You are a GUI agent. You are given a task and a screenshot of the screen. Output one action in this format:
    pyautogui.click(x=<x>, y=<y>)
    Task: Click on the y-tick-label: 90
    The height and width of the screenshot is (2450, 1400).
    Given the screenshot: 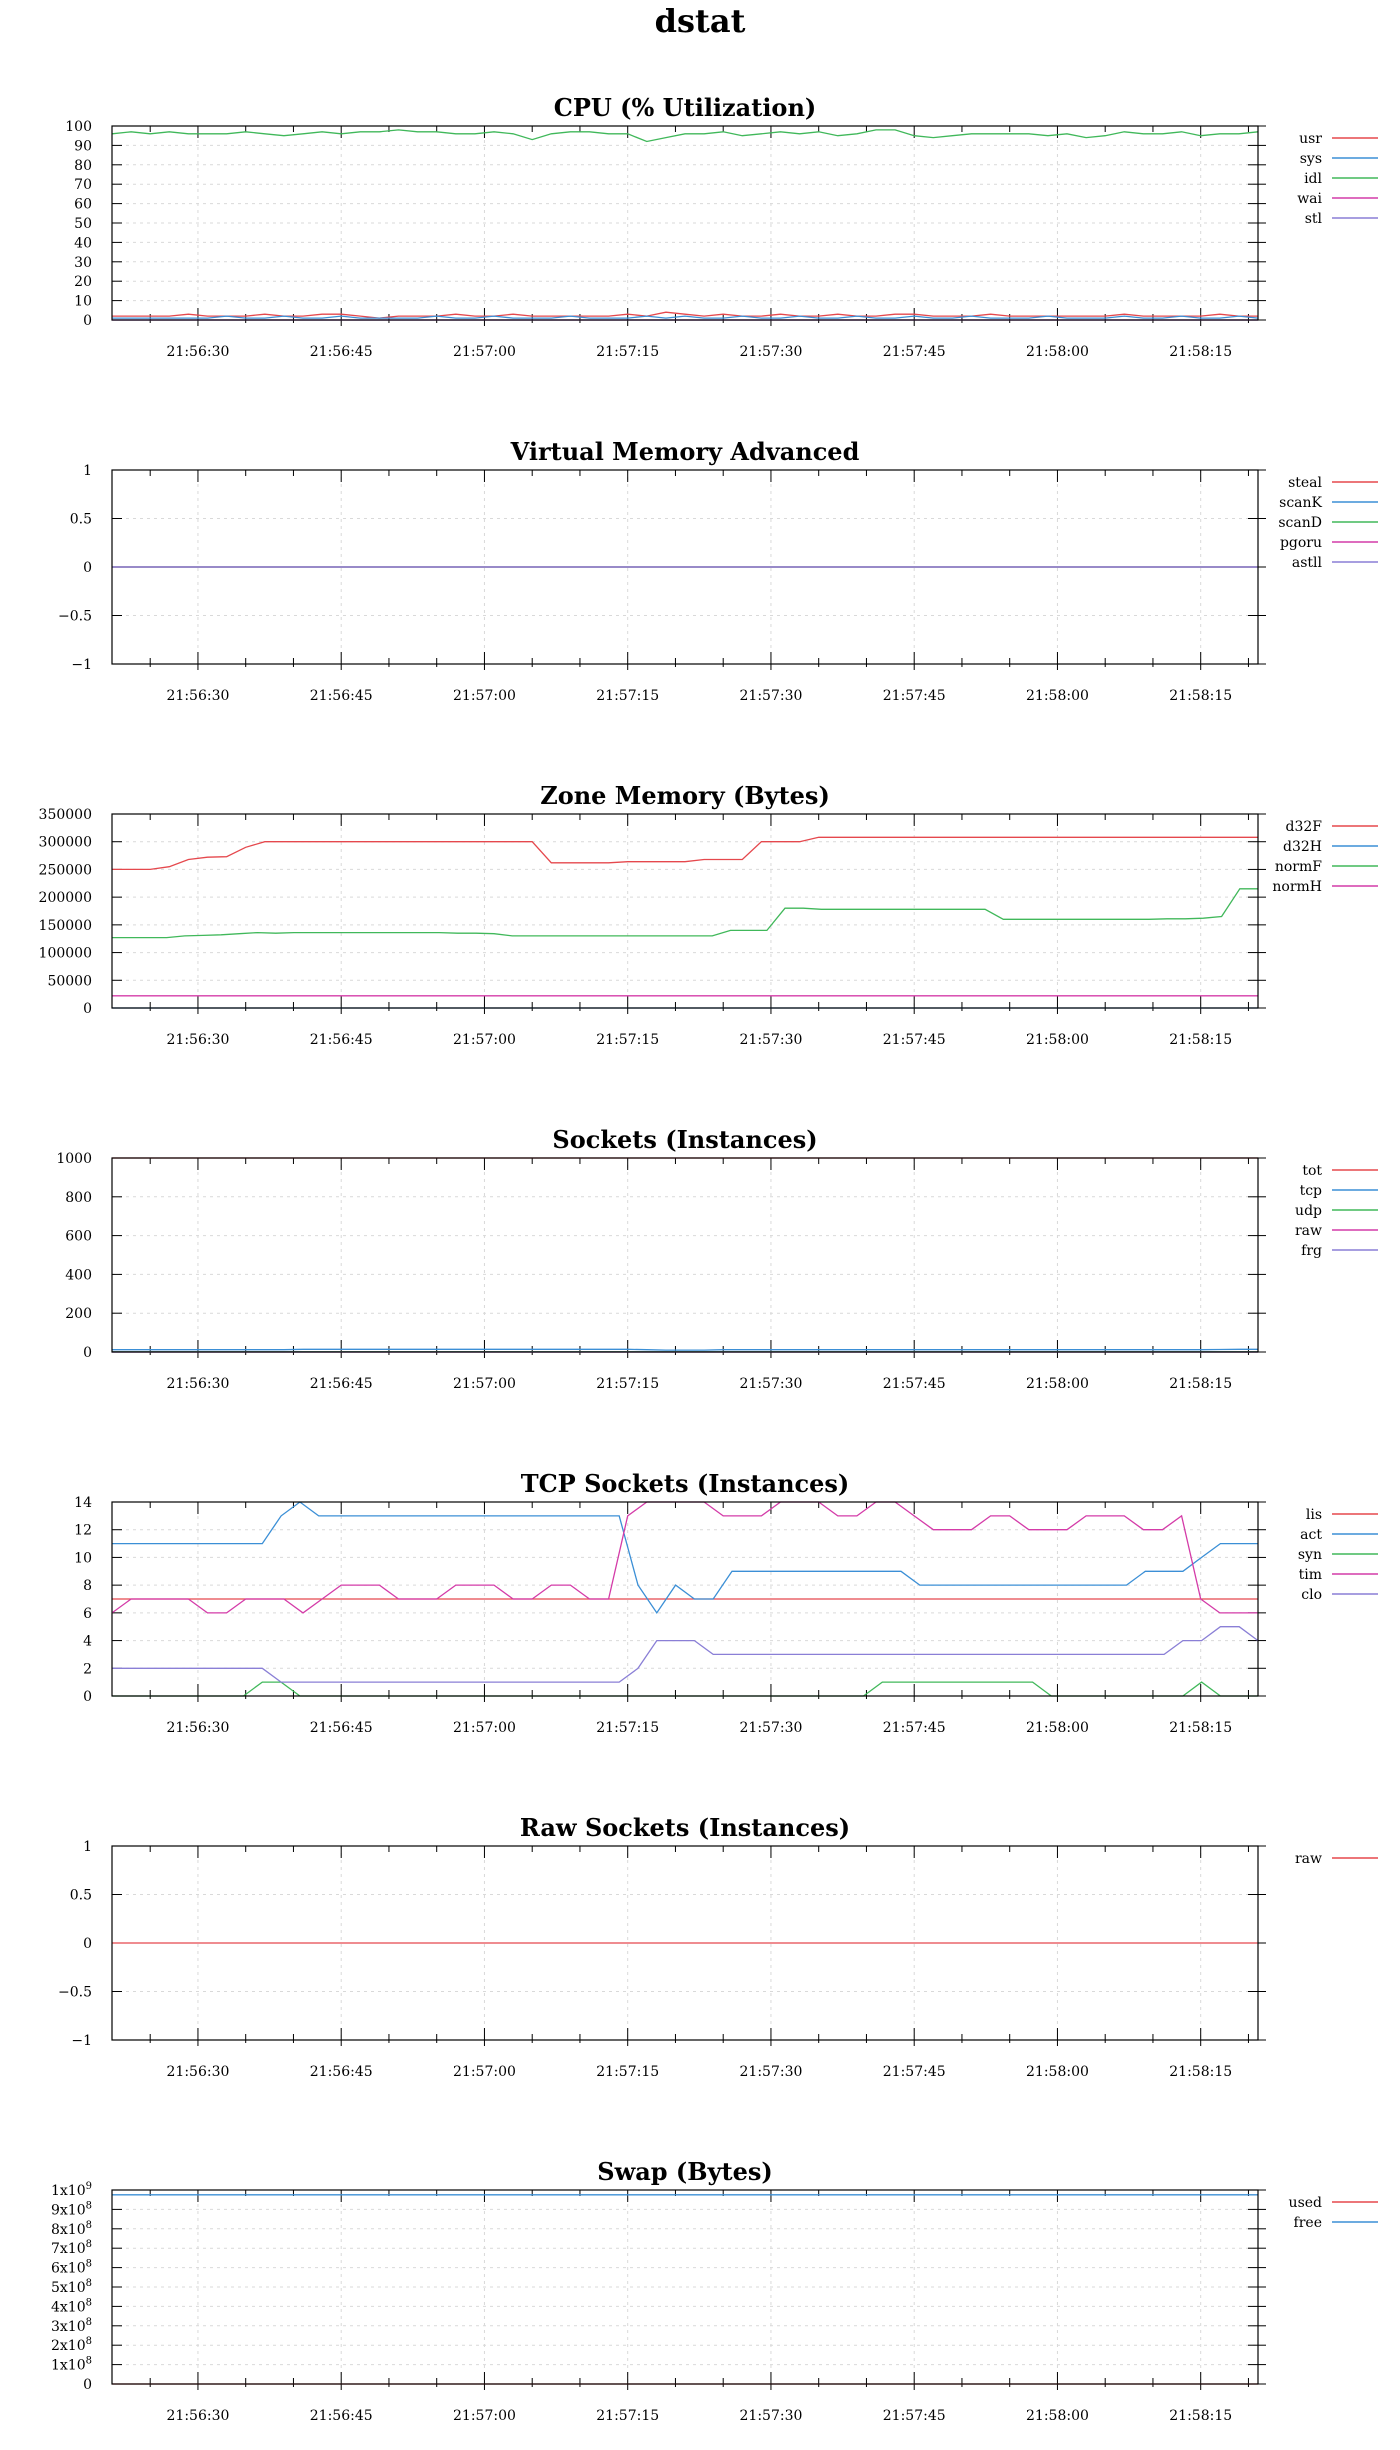 What is the action you would take?
    pyautogui.click(x=83, y=146)
    